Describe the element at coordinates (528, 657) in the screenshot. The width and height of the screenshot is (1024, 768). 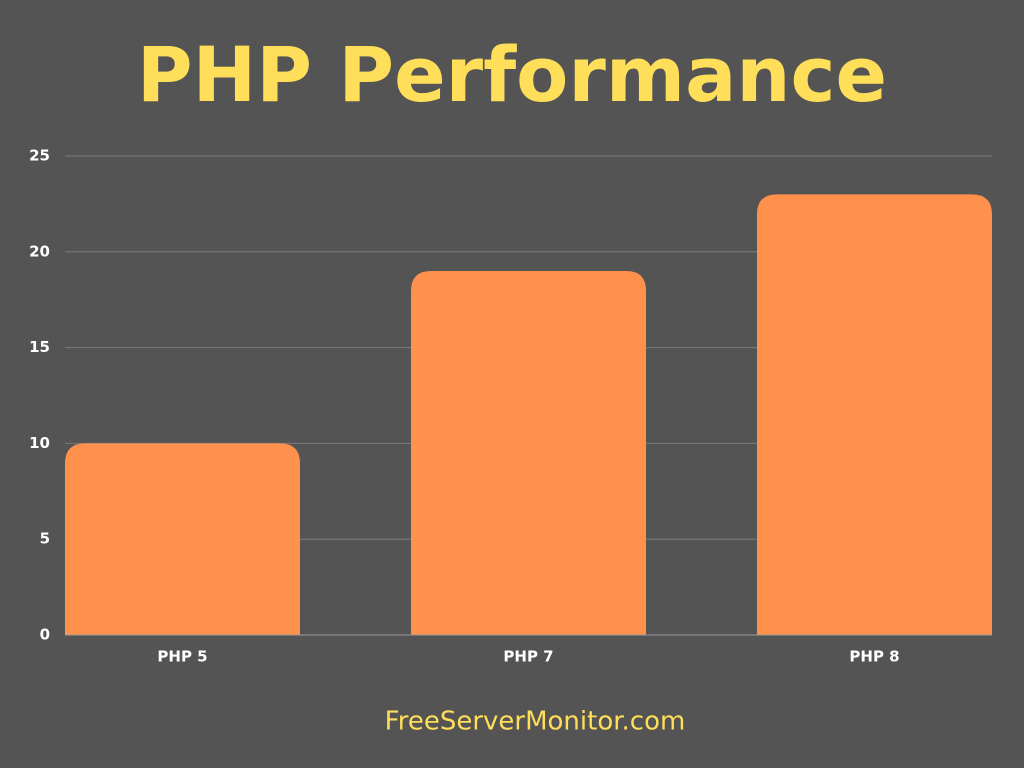
I see `x-tick-label: PHP 7` at that location.